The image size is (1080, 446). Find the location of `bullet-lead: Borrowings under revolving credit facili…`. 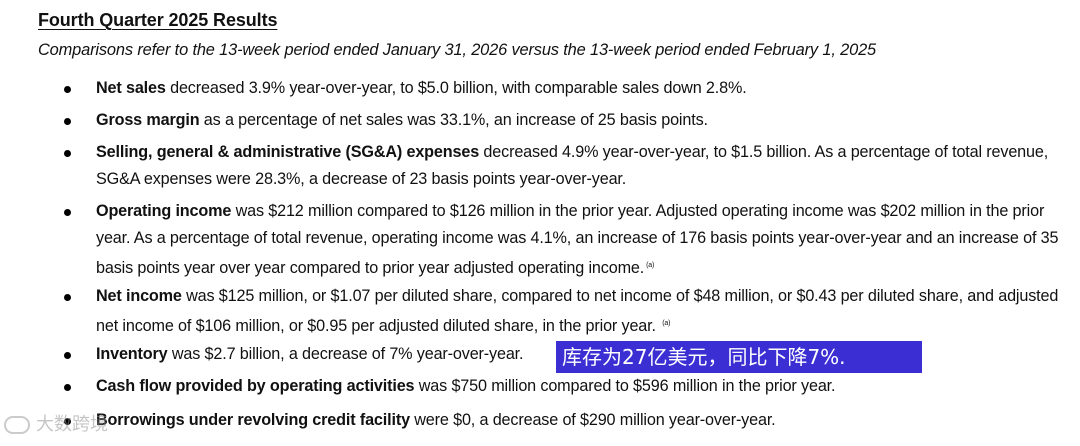

bullet-lead: Borrowings under revolving credit facili… is located at coordinates (253, 420).